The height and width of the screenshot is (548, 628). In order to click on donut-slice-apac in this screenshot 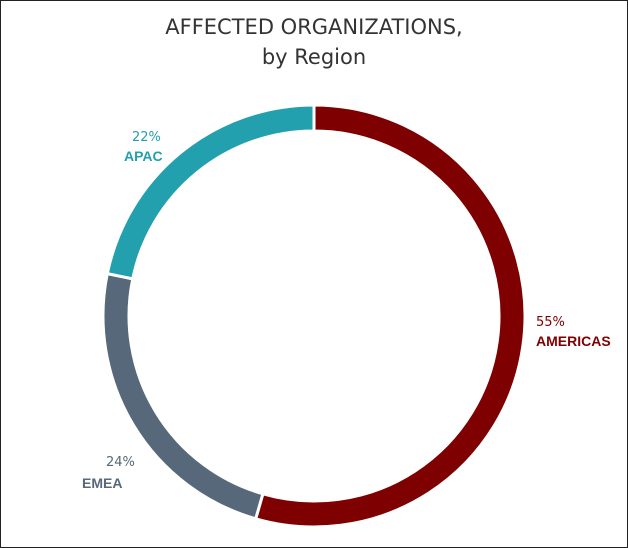, I will do `click(210, 192)`.